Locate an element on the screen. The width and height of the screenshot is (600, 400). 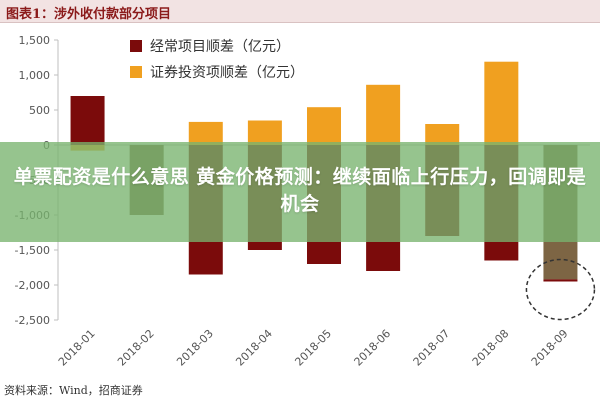
y-tick-label: 1,000 is located at coordinates (35, 75).